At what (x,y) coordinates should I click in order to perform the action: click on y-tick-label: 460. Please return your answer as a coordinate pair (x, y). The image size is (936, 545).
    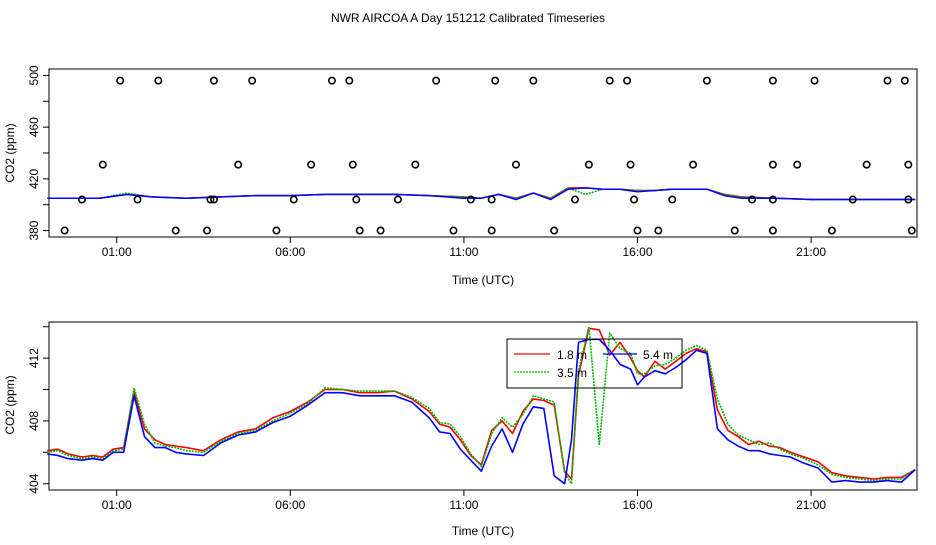
    Looking at the image, I should click on (34, 127).